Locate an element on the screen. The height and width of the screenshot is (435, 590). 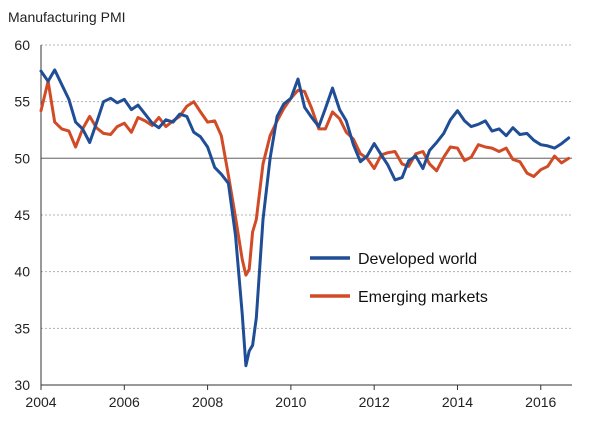
x-tick-label: 2012 is located at coordinates (374, 402).